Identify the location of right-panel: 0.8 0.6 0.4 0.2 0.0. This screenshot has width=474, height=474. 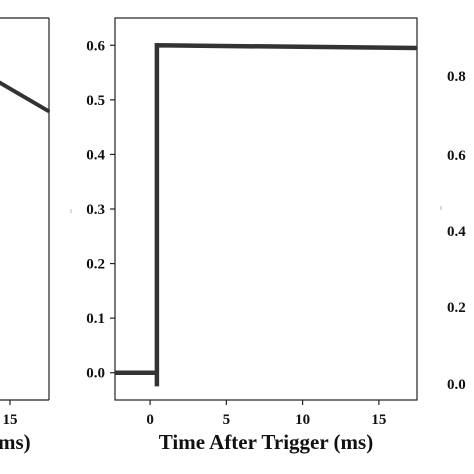
(453, 231).